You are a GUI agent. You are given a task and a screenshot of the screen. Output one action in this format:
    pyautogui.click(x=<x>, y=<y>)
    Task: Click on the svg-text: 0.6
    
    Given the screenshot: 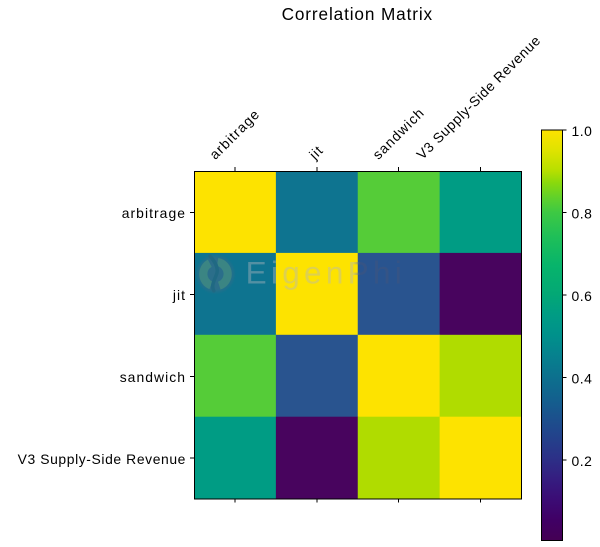 What is the action you would take?
    pyautogui.click(x=582, y=296)
    